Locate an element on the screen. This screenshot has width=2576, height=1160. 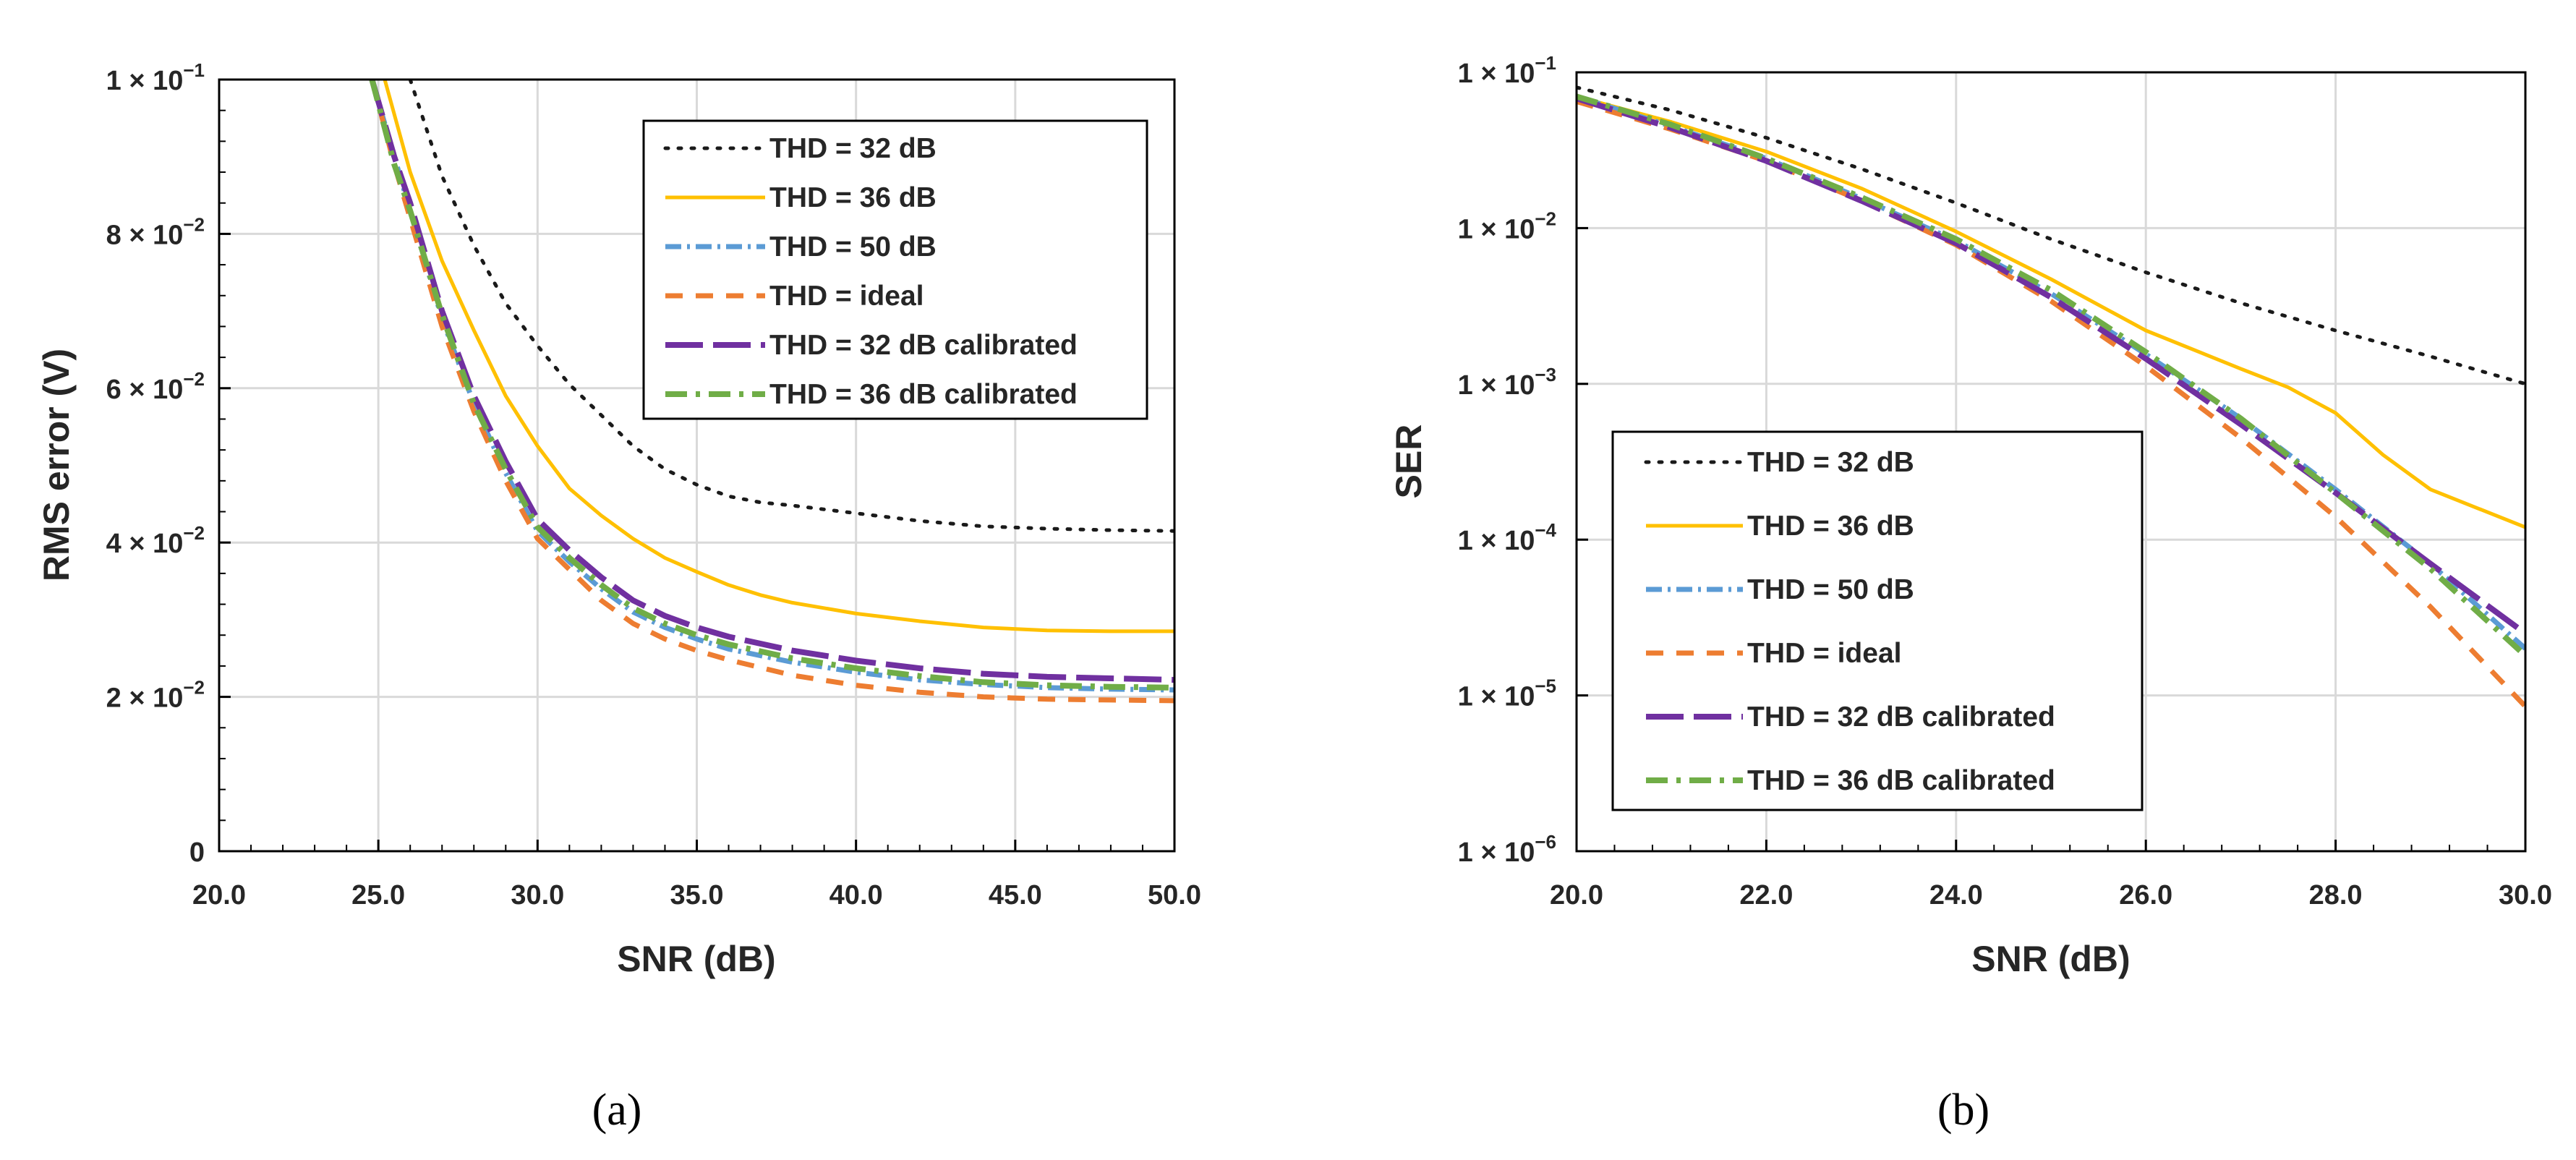
x-tick-label: 28.0 is located at coordinates (2336, 895).